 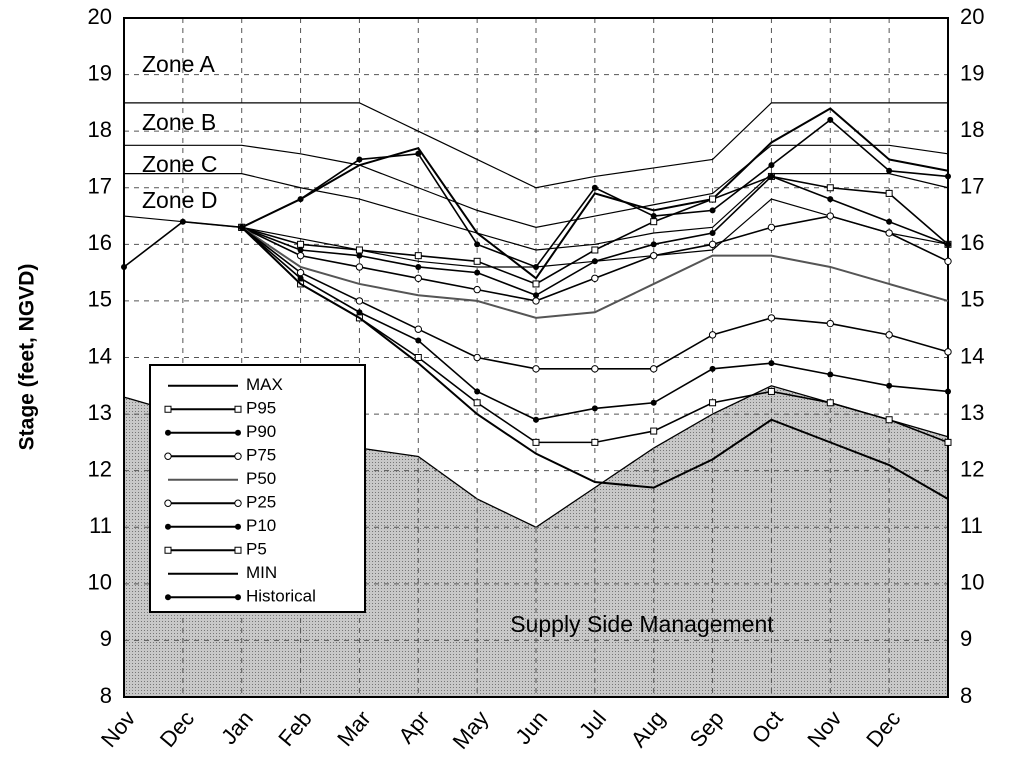 I want to click on legend-label: P75, so click(x=261, y=455).